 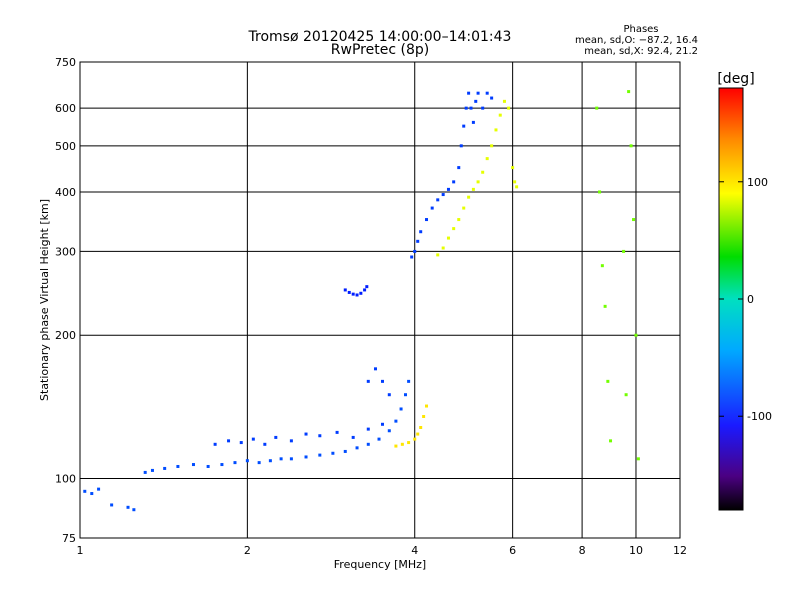 I want to click on colorbar-tick-label: 0, so click(x=750, y=299).